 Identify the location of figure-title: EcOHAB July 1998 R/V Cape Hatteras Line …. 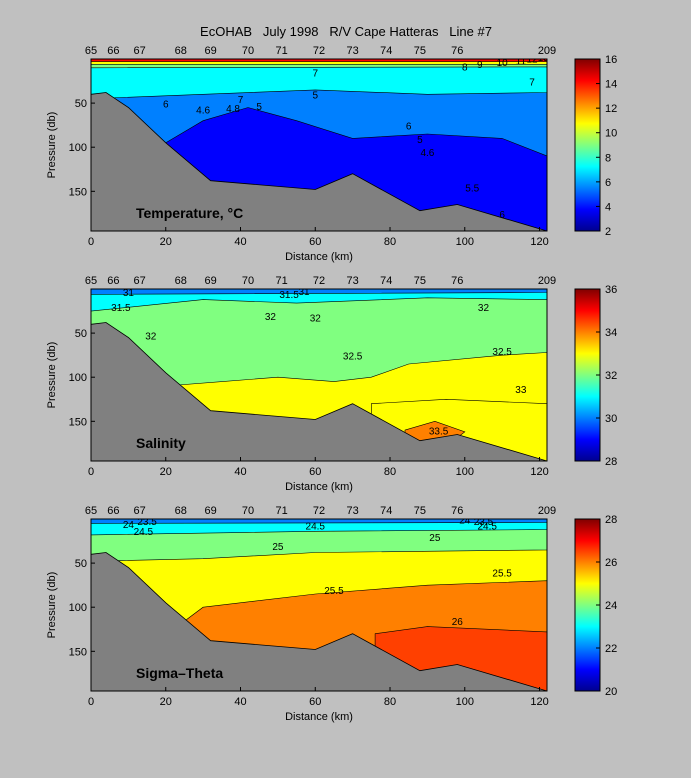
(346, 31).